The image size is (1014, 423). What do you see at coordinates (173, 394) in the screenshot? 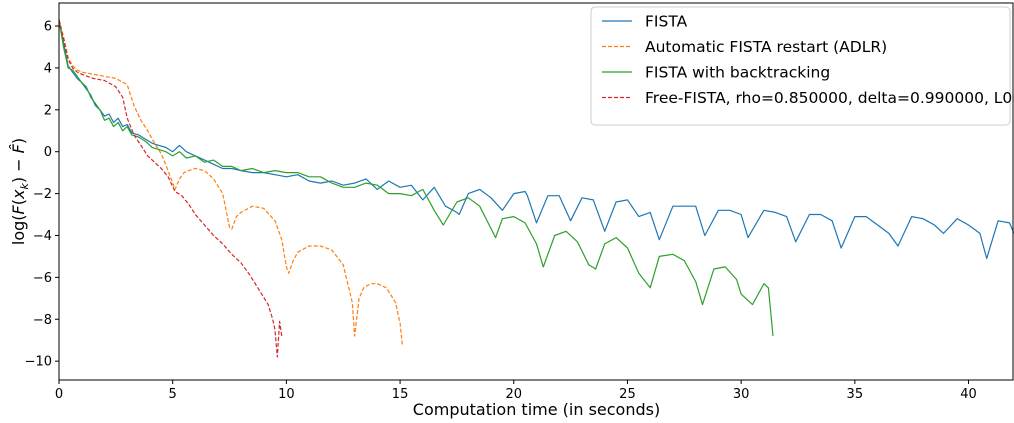
I see `x-tick-label: 5` at bounding box center [173, 394].